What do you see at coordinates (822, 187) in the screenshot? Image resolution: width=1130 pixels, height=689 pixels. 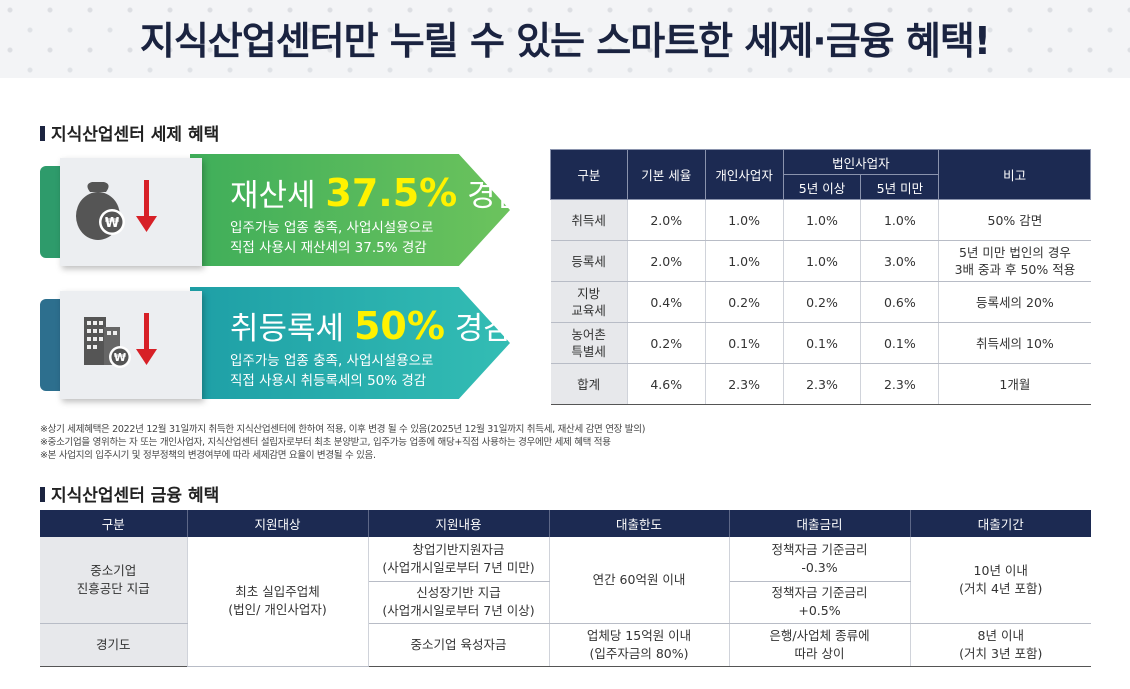 I see `th-corp-over5: 5년 이상` at bounding box center [822, 187].